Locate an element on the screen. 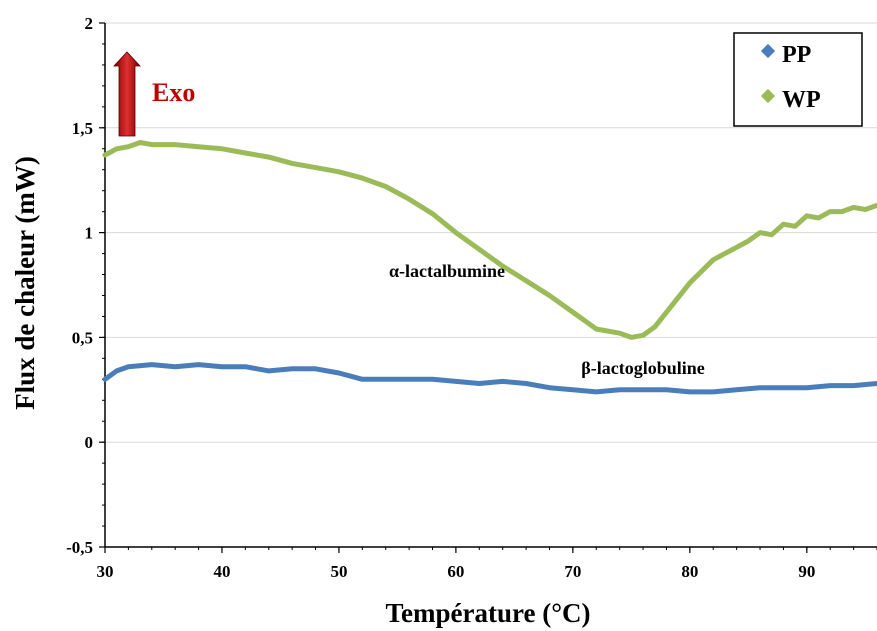 This screenshot has height=631, width=877. y-tick-labels: -0,5 0 0,5 1 1,5 2 is located at coordinates (79, 285).